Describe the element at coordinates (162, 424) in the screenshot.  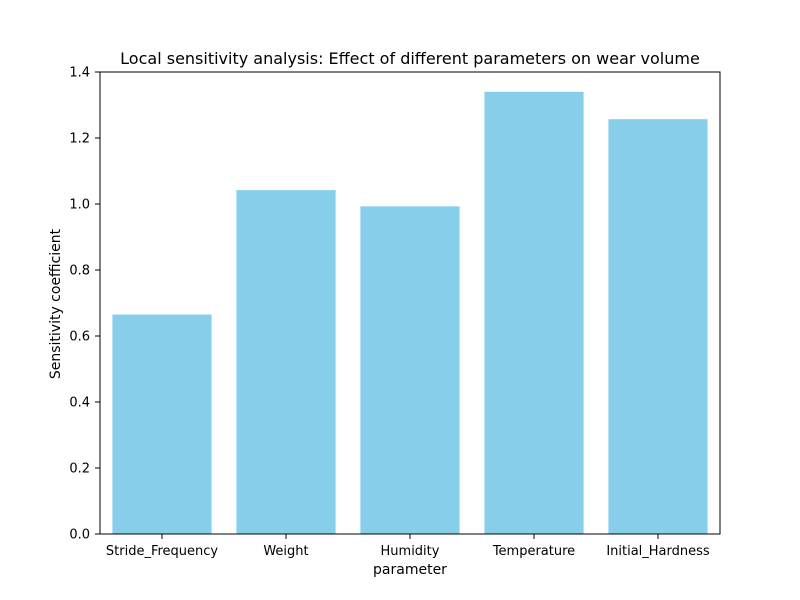
I see `bar-stride-frequency` at that location.